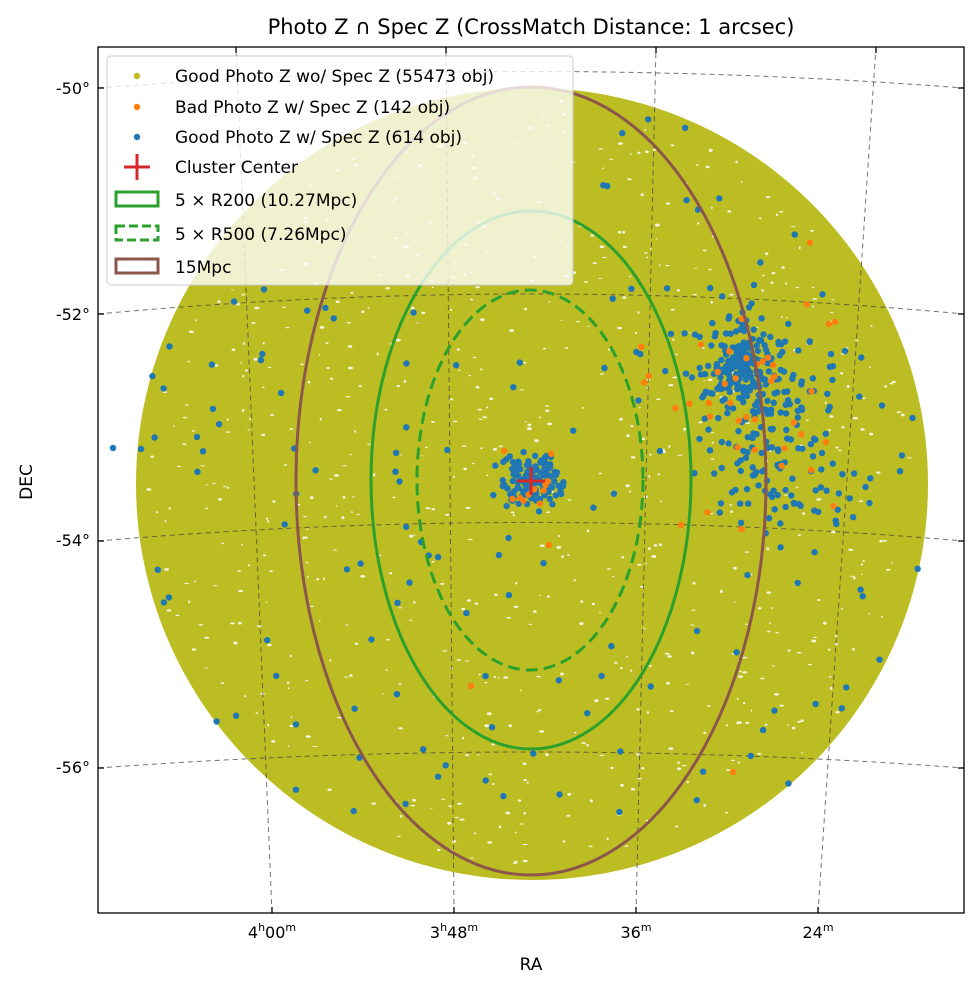 This screenshot has width=978, height=988. What do you see at coordinates (266, 201) in the screenshot?
I see `legend-label: 5 × R200 (10.27Mpc)` at bounding box center [266, 201].